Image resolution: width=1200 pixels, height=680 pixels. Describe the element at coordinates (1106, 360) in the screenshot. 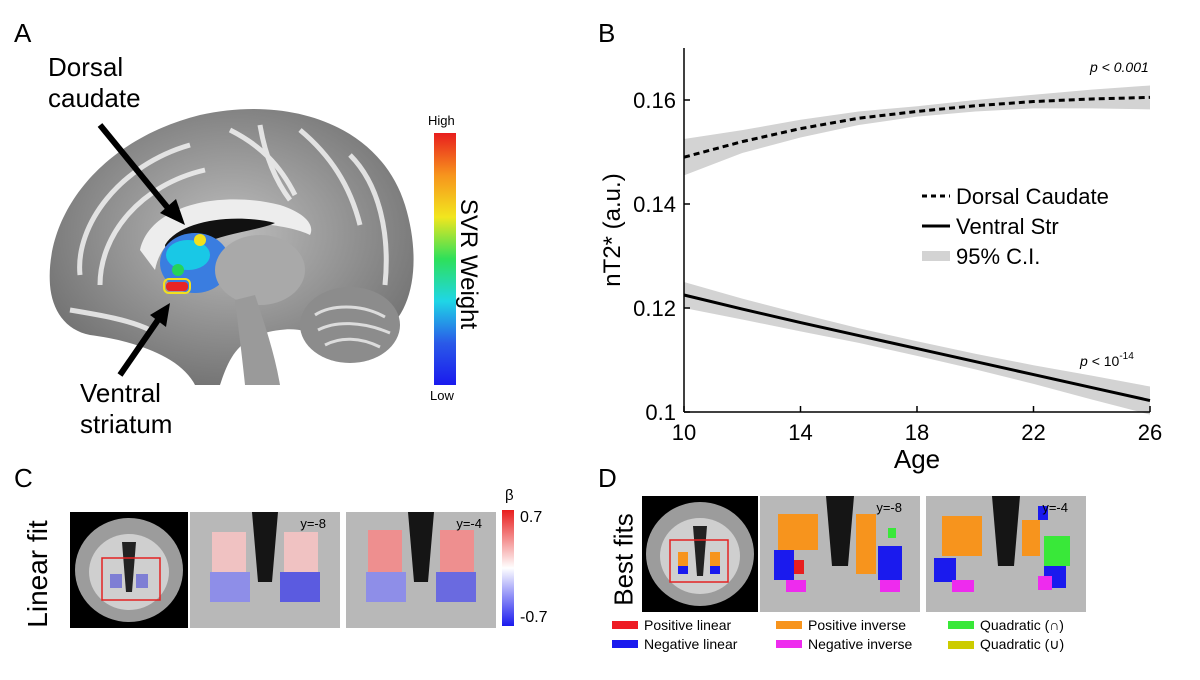

I see `ventral-p-annotation: p < 10-14` at that location.